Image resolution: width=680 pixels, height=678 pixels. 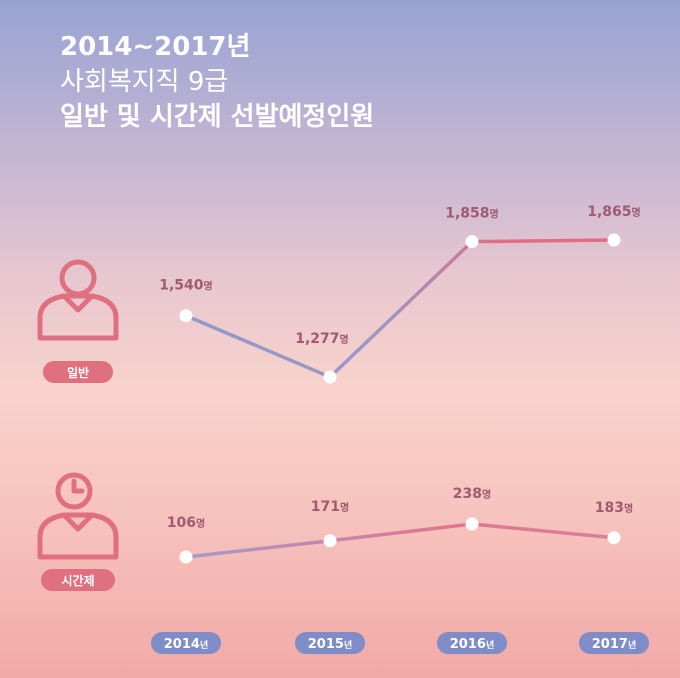 I want to click on x-axis-pills: 2014년 2015년 2016년 2017년, so click(x=400, y=643).